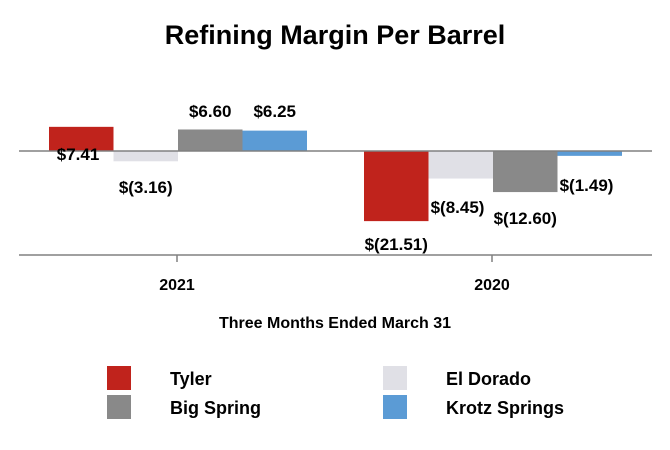 Image resolution: width=670 pixels, height=450 pixels. I want to click on legend-label-big-spring: Big Spring, so click(215, 408).